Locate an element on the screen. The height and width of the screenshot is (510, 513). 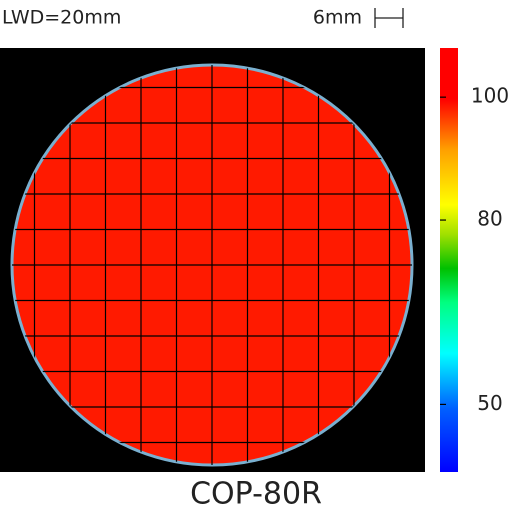
chart-title: COP-80R is located at coordinates (256, 493).